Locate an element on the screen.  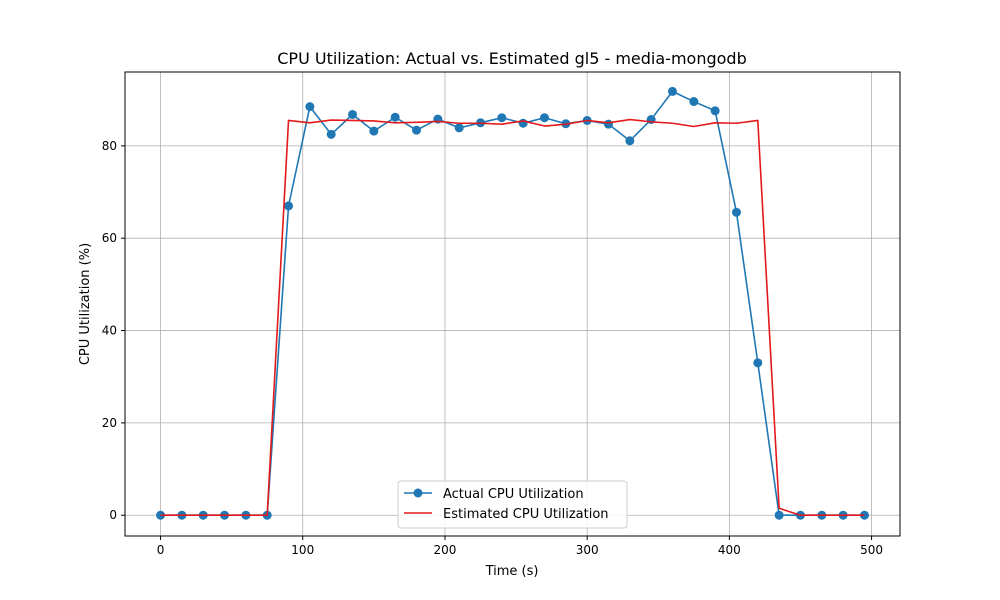
x-tick-label: 300 is located at coordinates (587, 550).